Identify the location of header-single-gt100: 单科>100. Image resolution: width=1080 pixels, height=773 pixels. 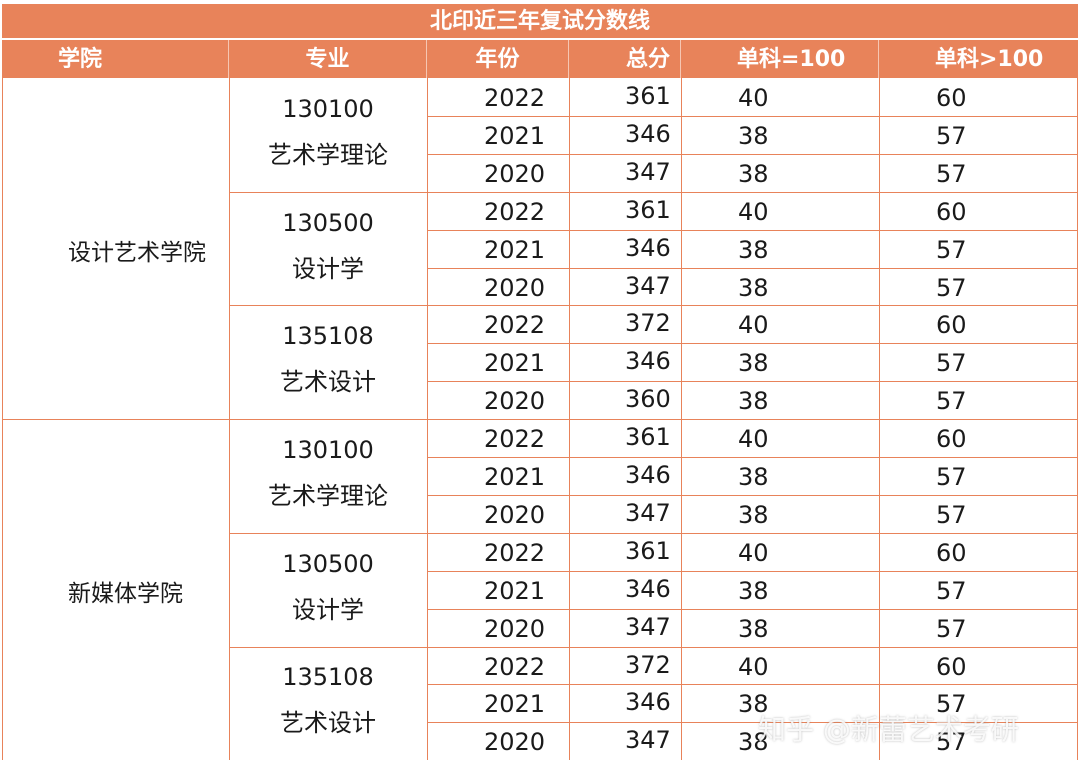
(989, 59).